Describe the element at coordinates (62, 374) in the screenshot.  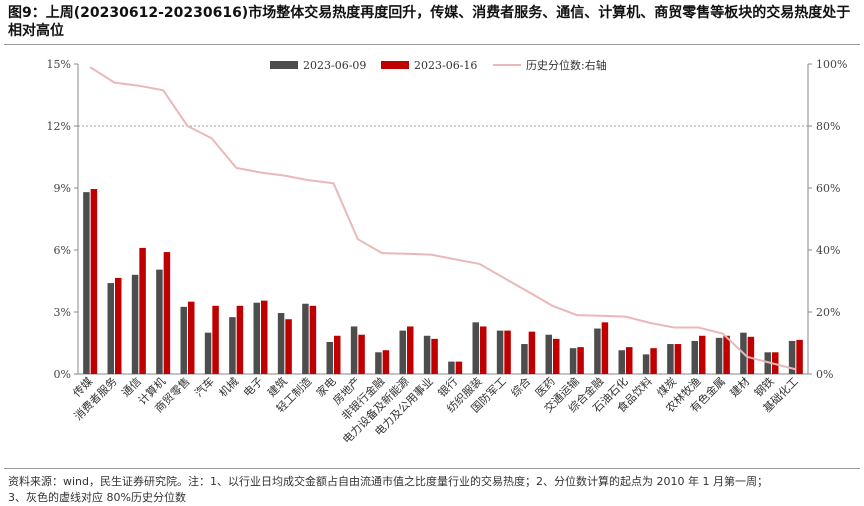
I see `left-tick-label: 0%` at that location.